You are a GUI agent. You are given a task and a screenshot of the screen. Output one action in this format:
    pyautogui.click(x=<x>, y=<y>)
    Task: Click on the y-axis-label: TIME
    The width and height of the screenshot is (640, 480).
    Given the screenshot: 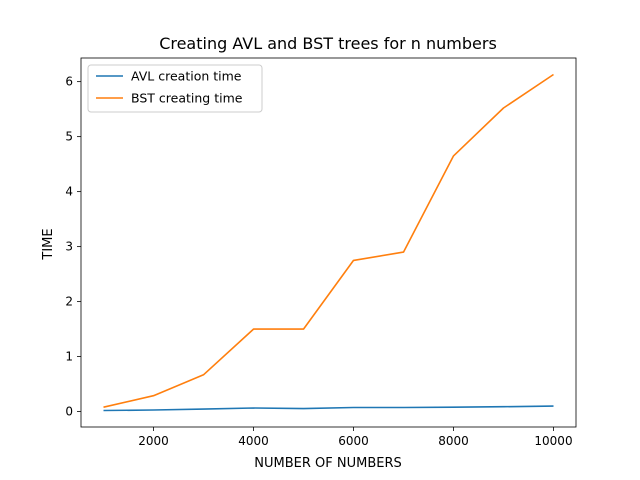 What is the action you would take?
    pyautogui.click(x=48, y=244)
    